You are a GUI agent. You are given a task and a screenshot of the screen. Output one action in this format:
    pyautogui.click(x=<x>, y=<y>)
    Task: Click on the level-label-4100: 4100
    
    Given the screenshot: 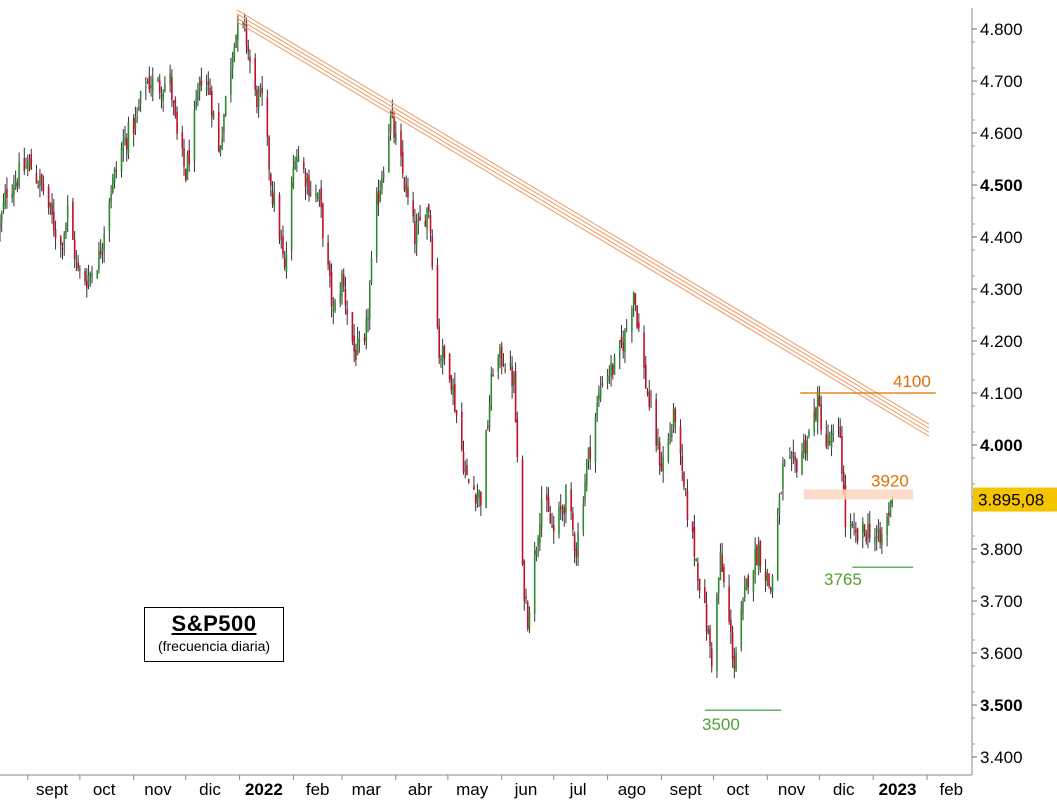 What is the action you would take?
    pyautogui.click(x=912, y=381)
    